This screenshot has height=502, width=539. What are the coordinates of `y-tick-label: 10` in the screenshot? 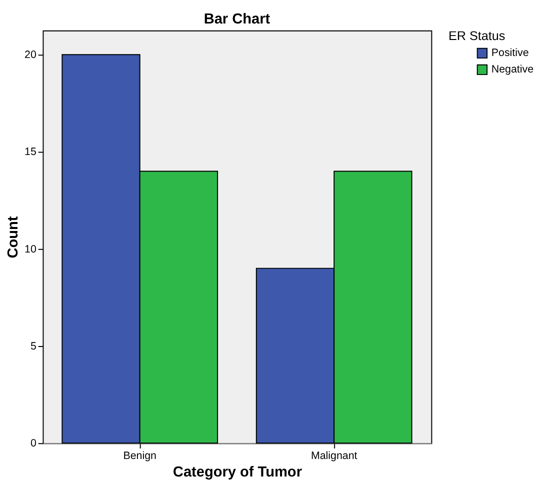 It's located at (30, 249).